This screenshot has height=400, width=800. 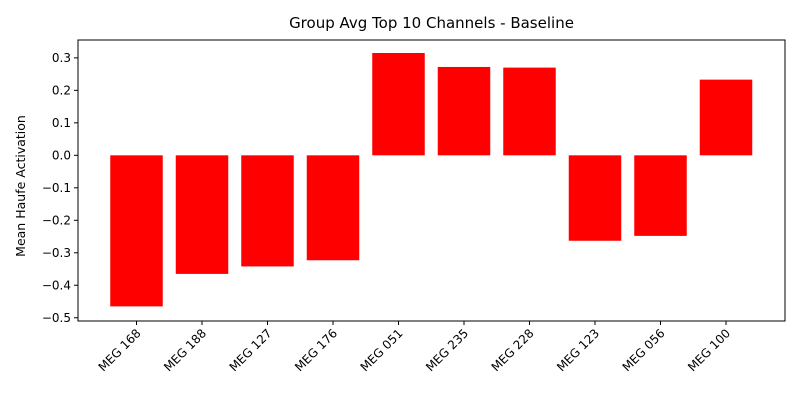 What do you see at coordinates (56, 220) in the screenshot?
I see `y-tick-label: −0.2` at bounding box center [56, 220].